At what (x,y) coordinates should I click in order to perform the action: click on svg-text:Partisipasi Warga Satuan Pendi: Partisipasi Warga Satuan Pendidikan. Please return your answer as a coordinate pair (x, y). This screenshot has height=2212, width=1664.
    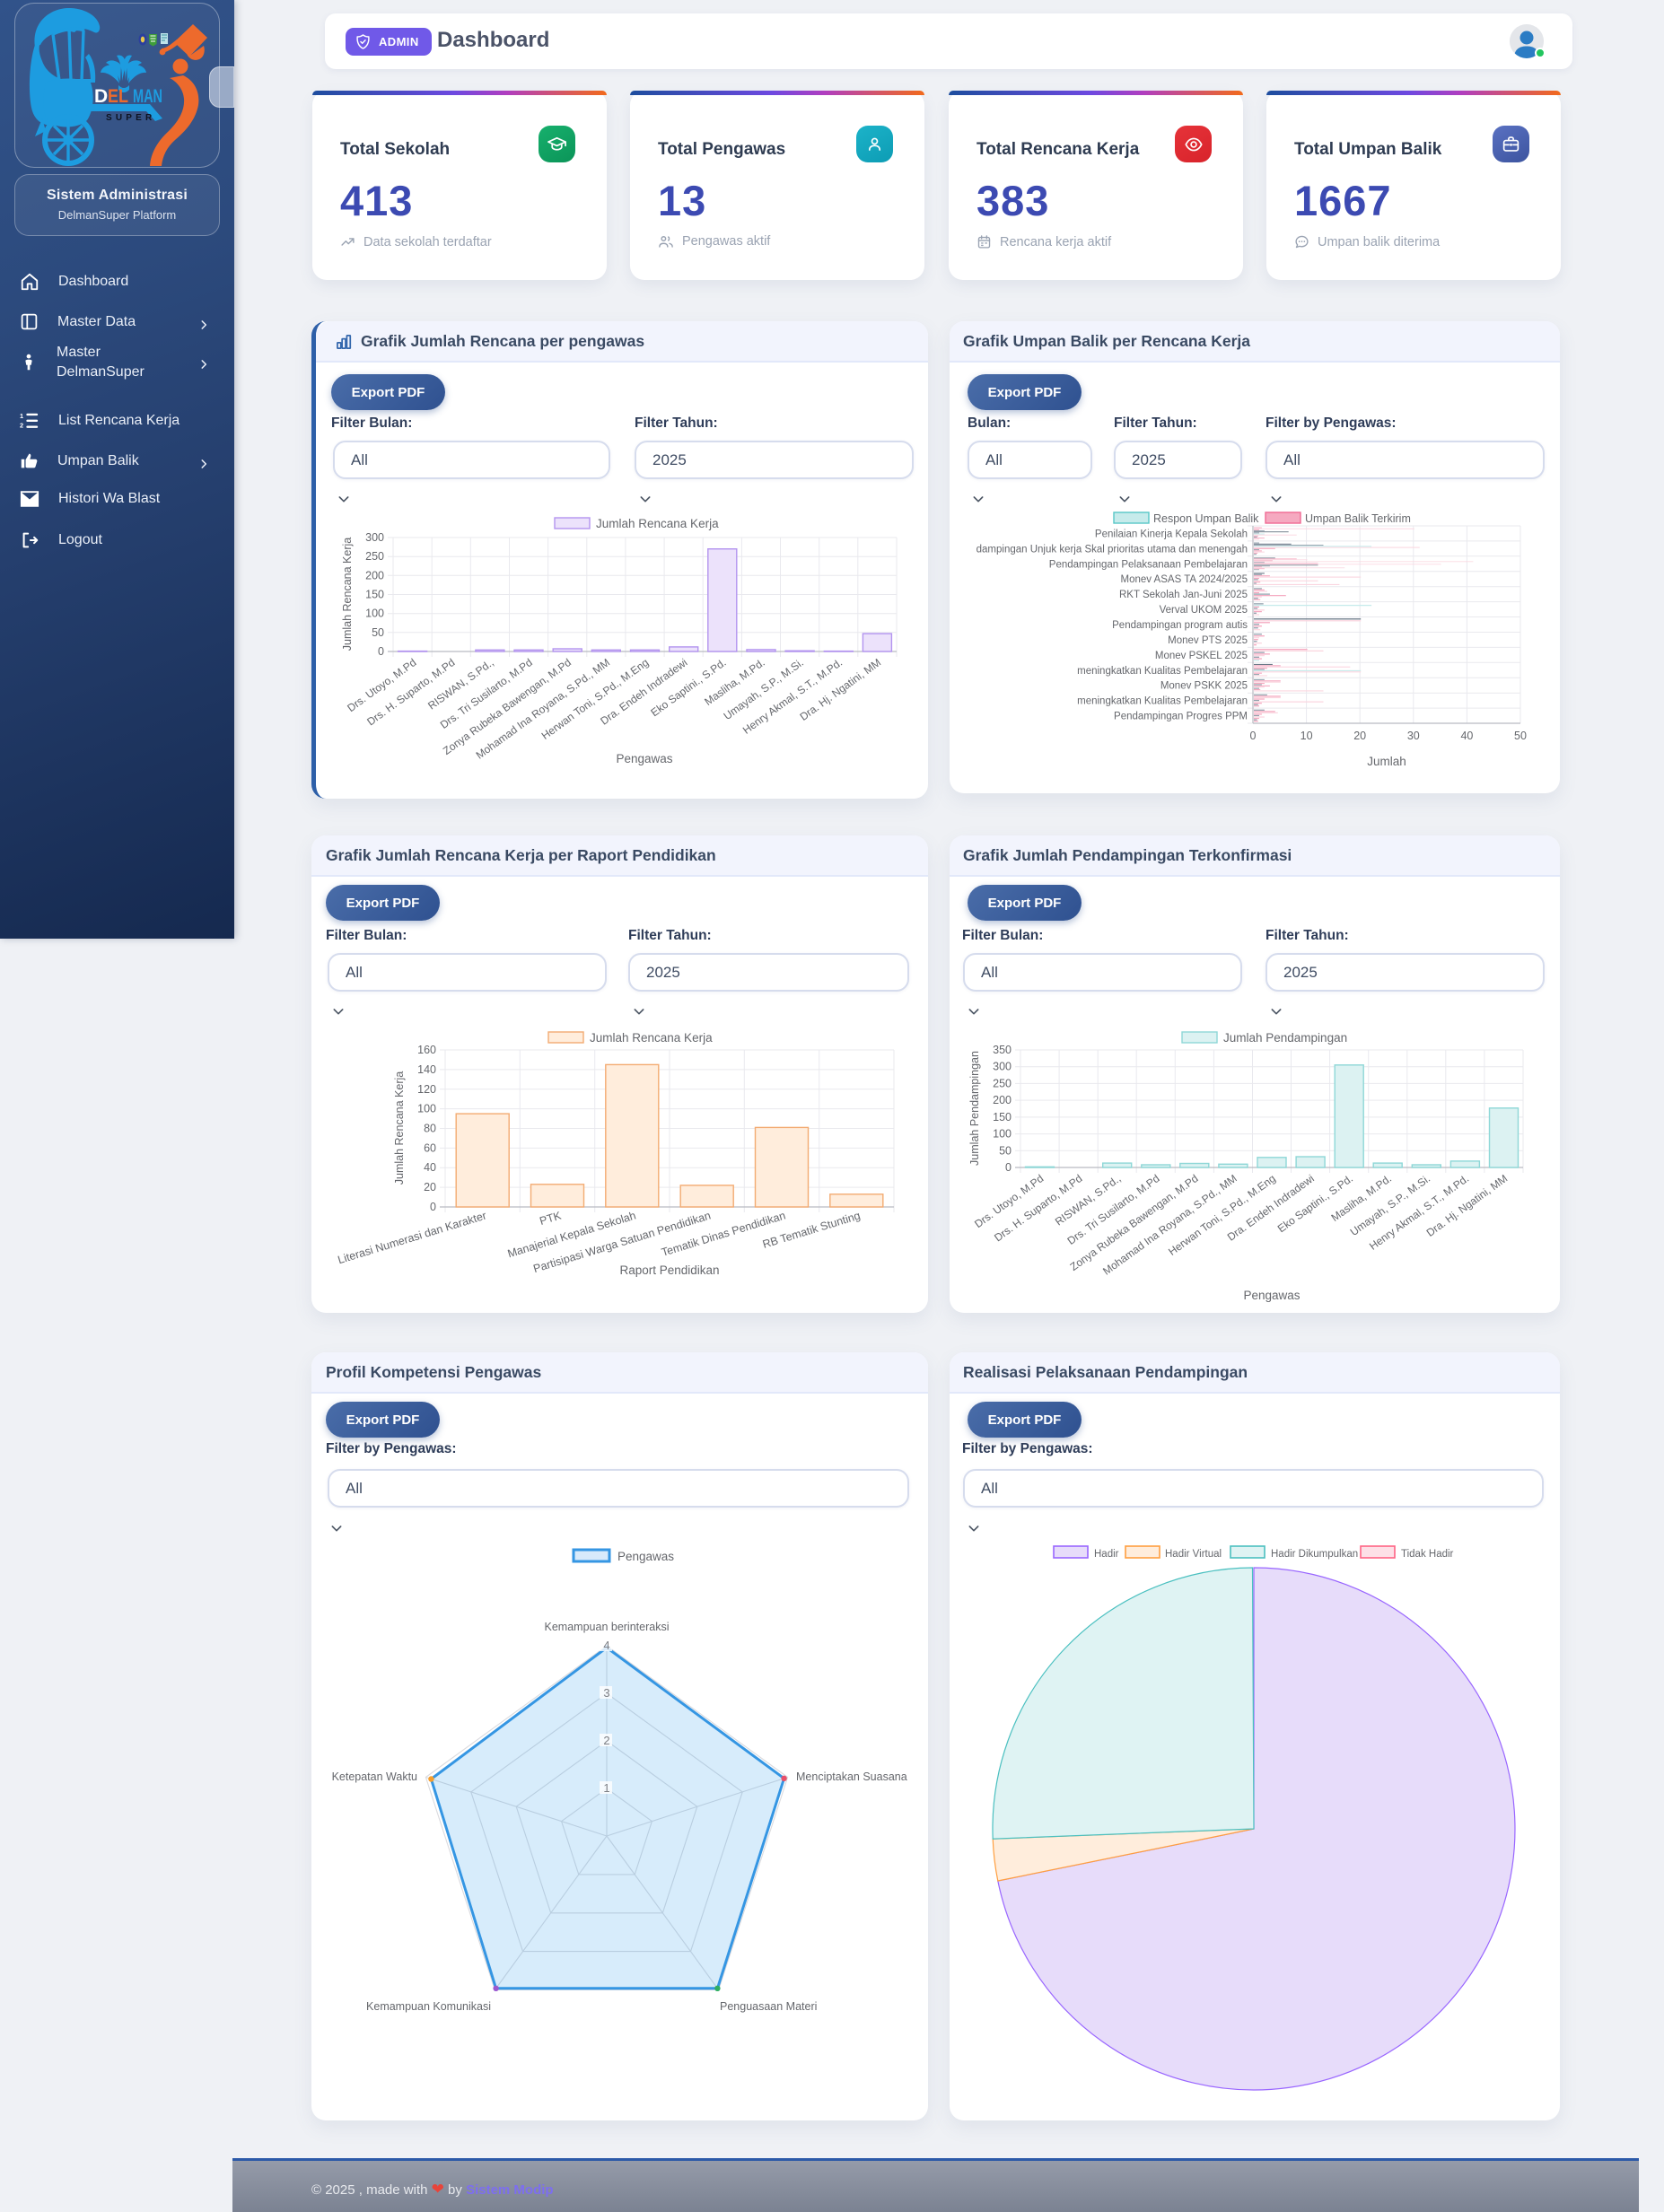
    Looking at the image, I should click on (622, 1242).